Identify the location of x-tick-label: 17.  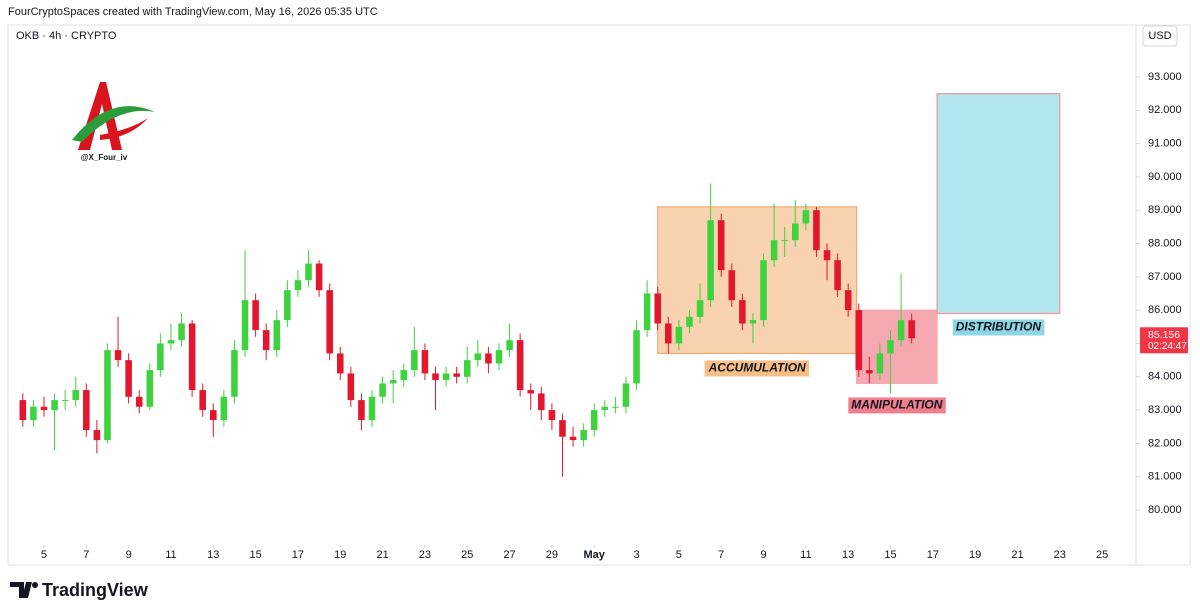
(933, 555).